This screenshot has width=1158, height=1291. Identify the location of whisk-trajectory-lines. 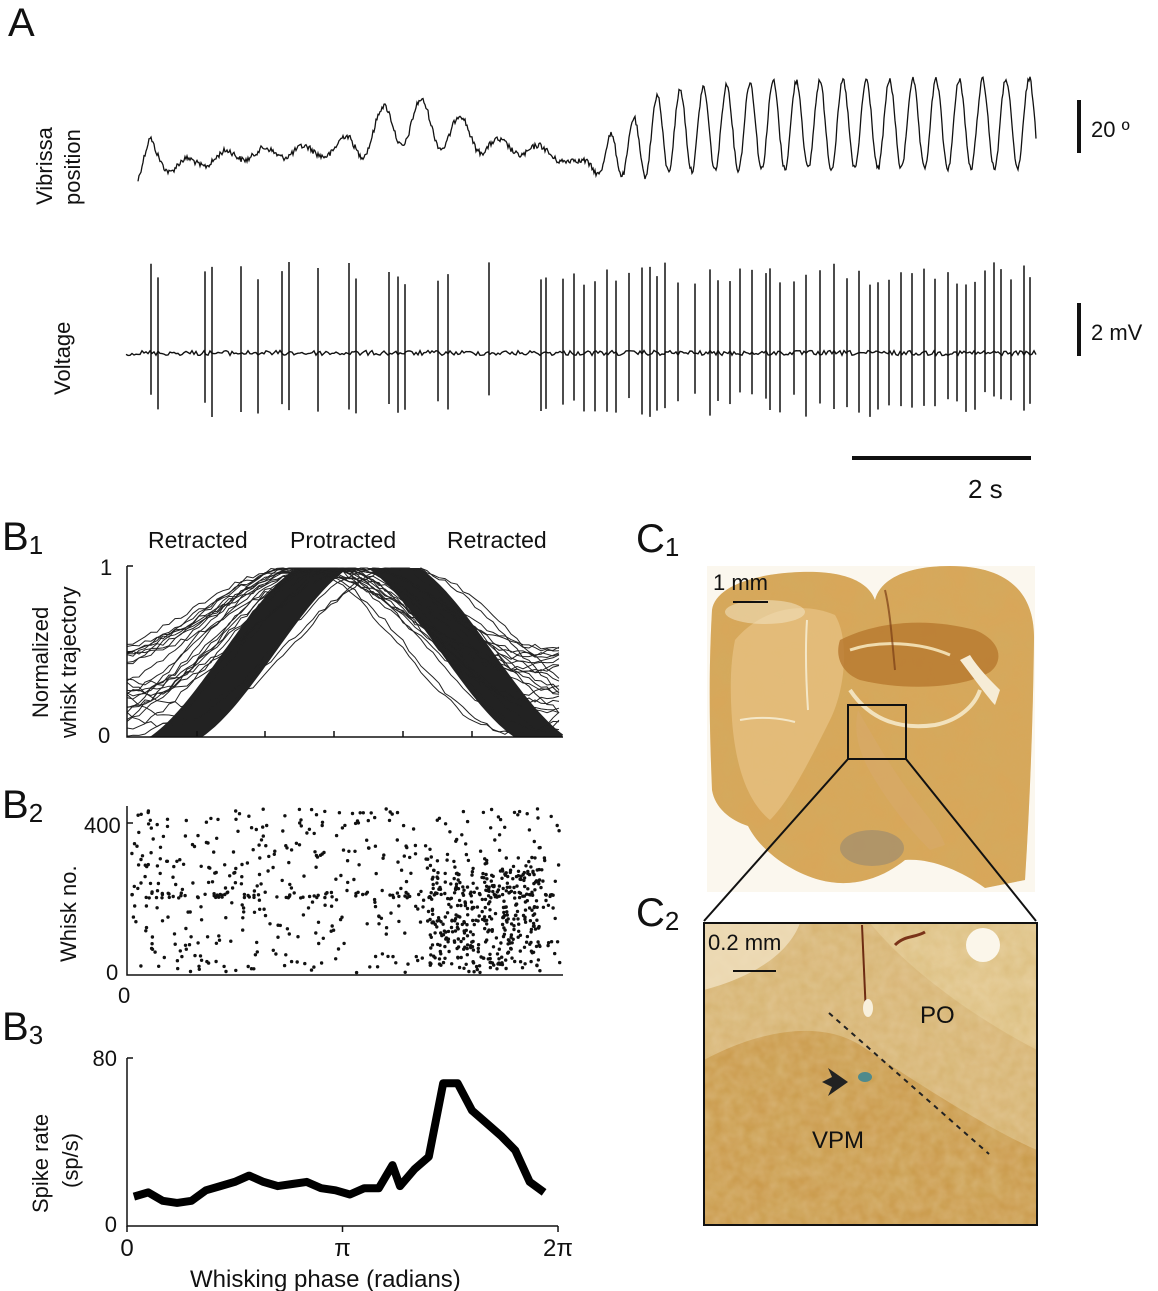
(343, 652).